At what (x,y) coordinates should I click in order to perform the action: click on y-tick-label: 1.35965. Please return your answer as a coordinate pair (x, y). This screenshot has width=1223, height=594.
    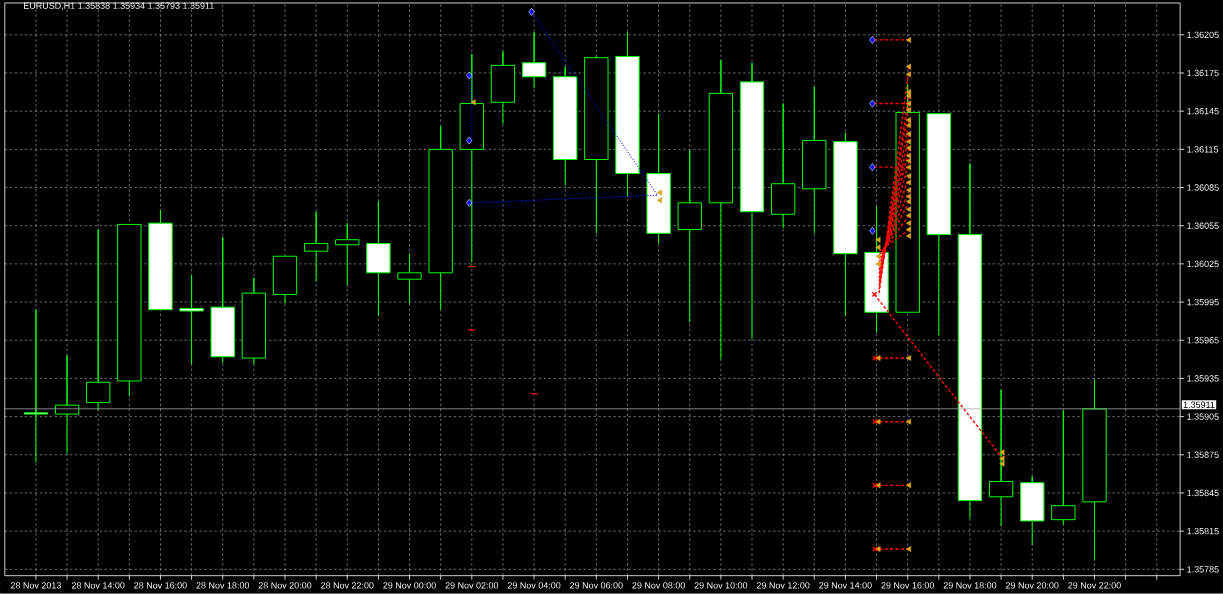
    Looking at the image, I should click on (1203, 340).